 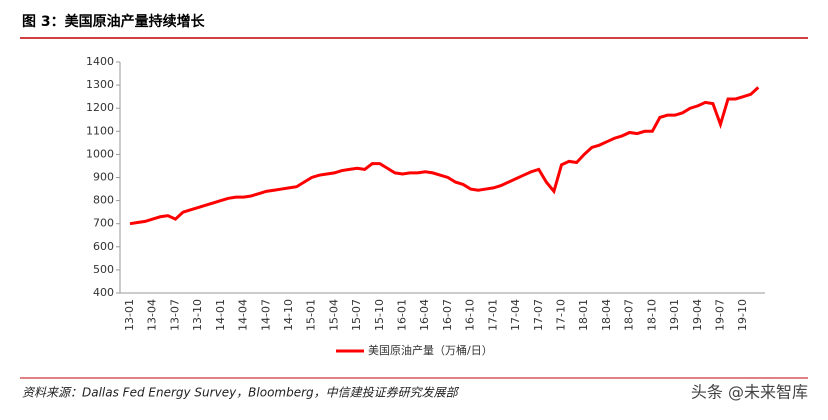 What do you see at coordinates (100, 153) in the screenshot?
I see `y-tick-label: 1000` at bounding box center [100, 153].